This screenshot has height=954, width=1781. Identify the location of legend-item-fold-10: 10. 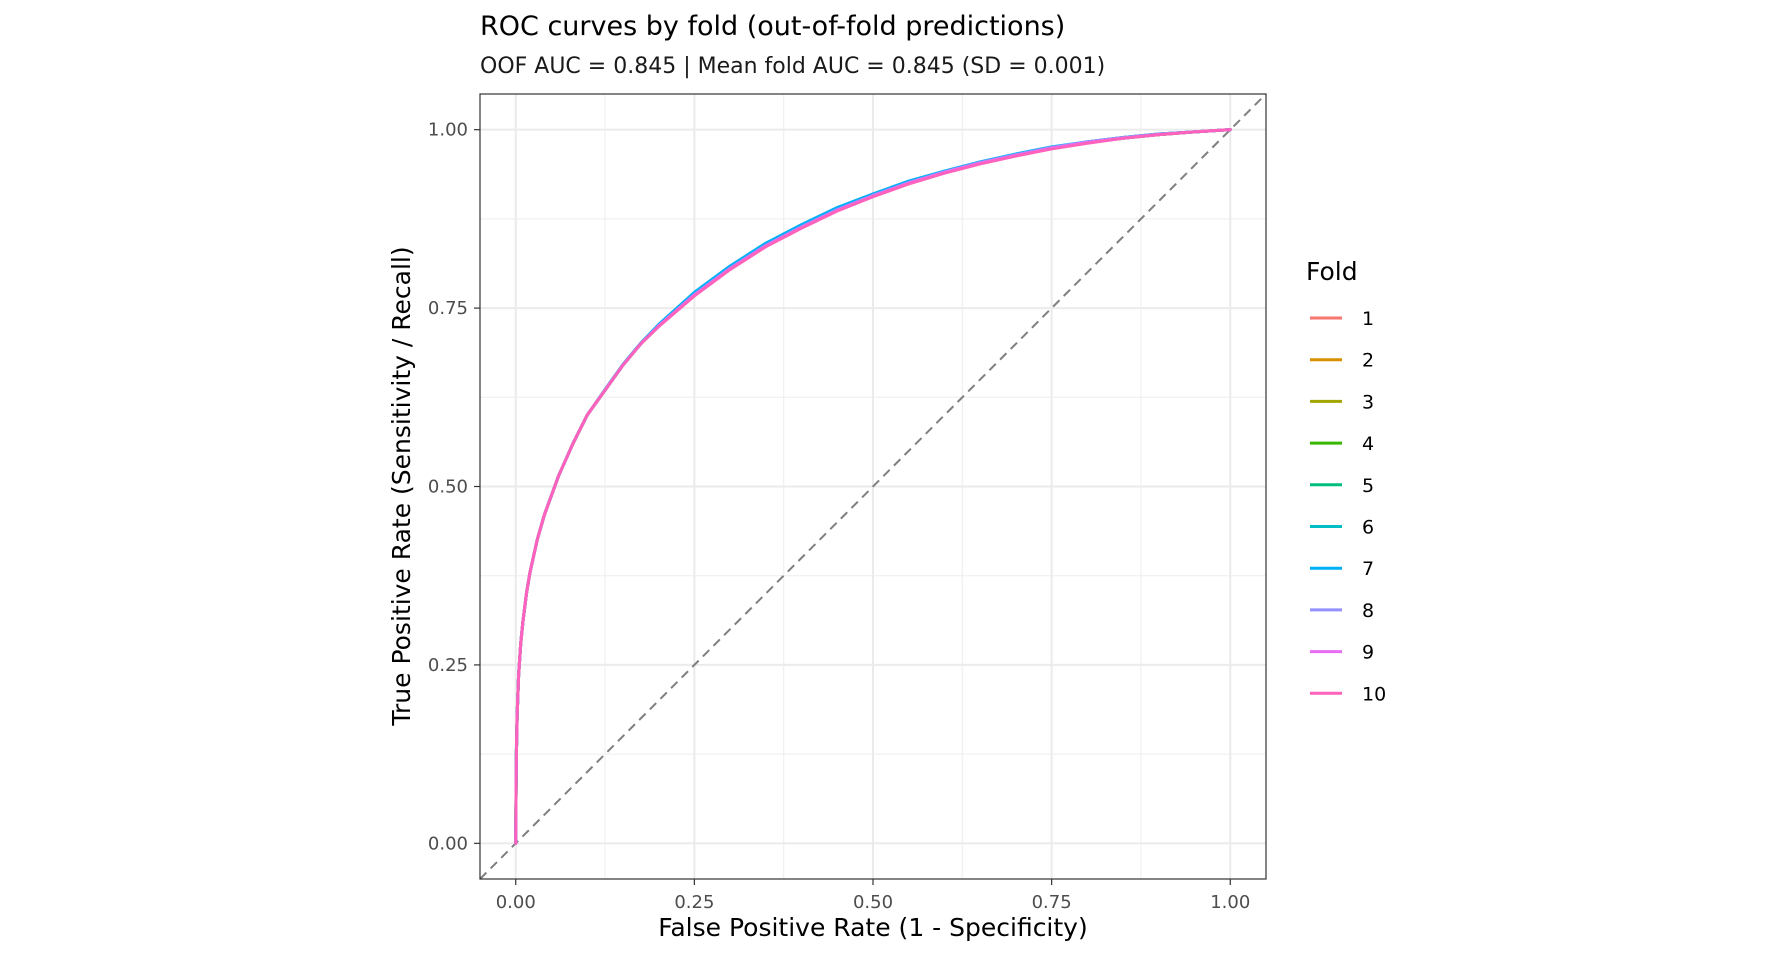
(1348, 694).